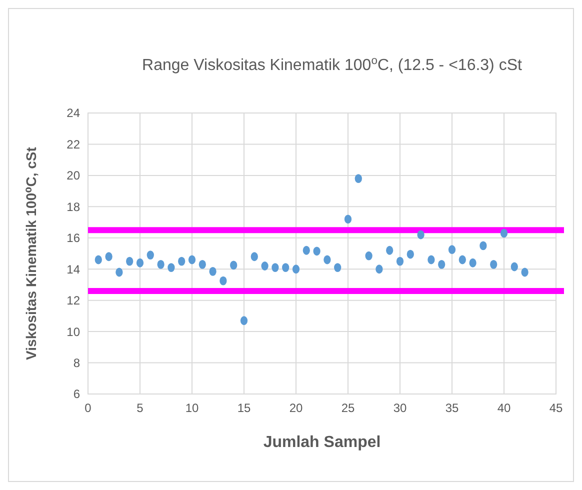 Image resolution: width=582 pixels, height=490 pixels. I want to click on y-tick-label: 14, so click(73, 269).